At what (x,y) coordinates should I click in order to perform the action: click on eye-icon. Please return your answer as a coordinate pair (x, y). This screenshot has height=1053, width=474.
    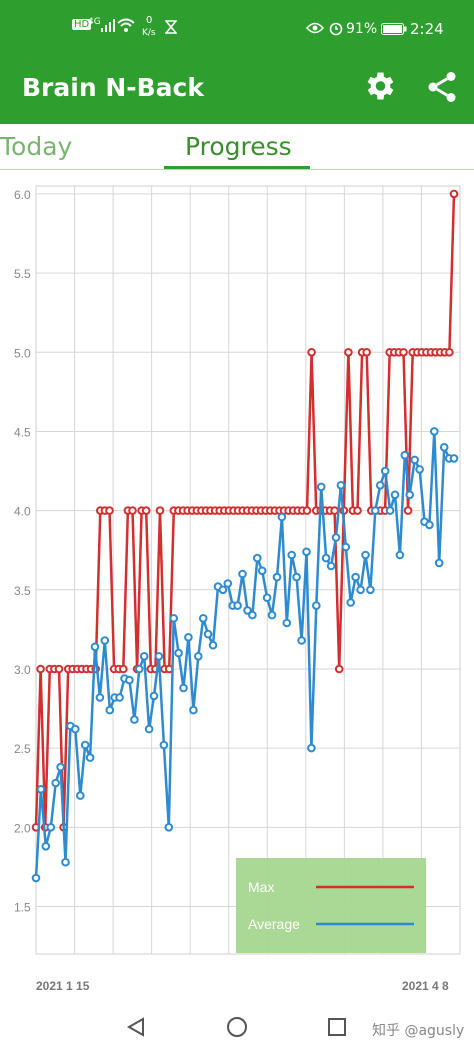
    Looking at the image, I should click on (315, 28).